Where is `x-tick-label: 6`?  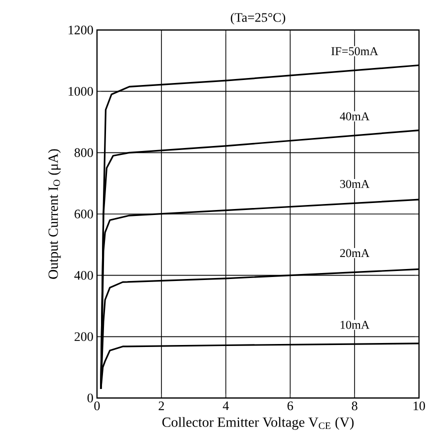 x-tick-label: 6 is located at coordinates (291, 406).